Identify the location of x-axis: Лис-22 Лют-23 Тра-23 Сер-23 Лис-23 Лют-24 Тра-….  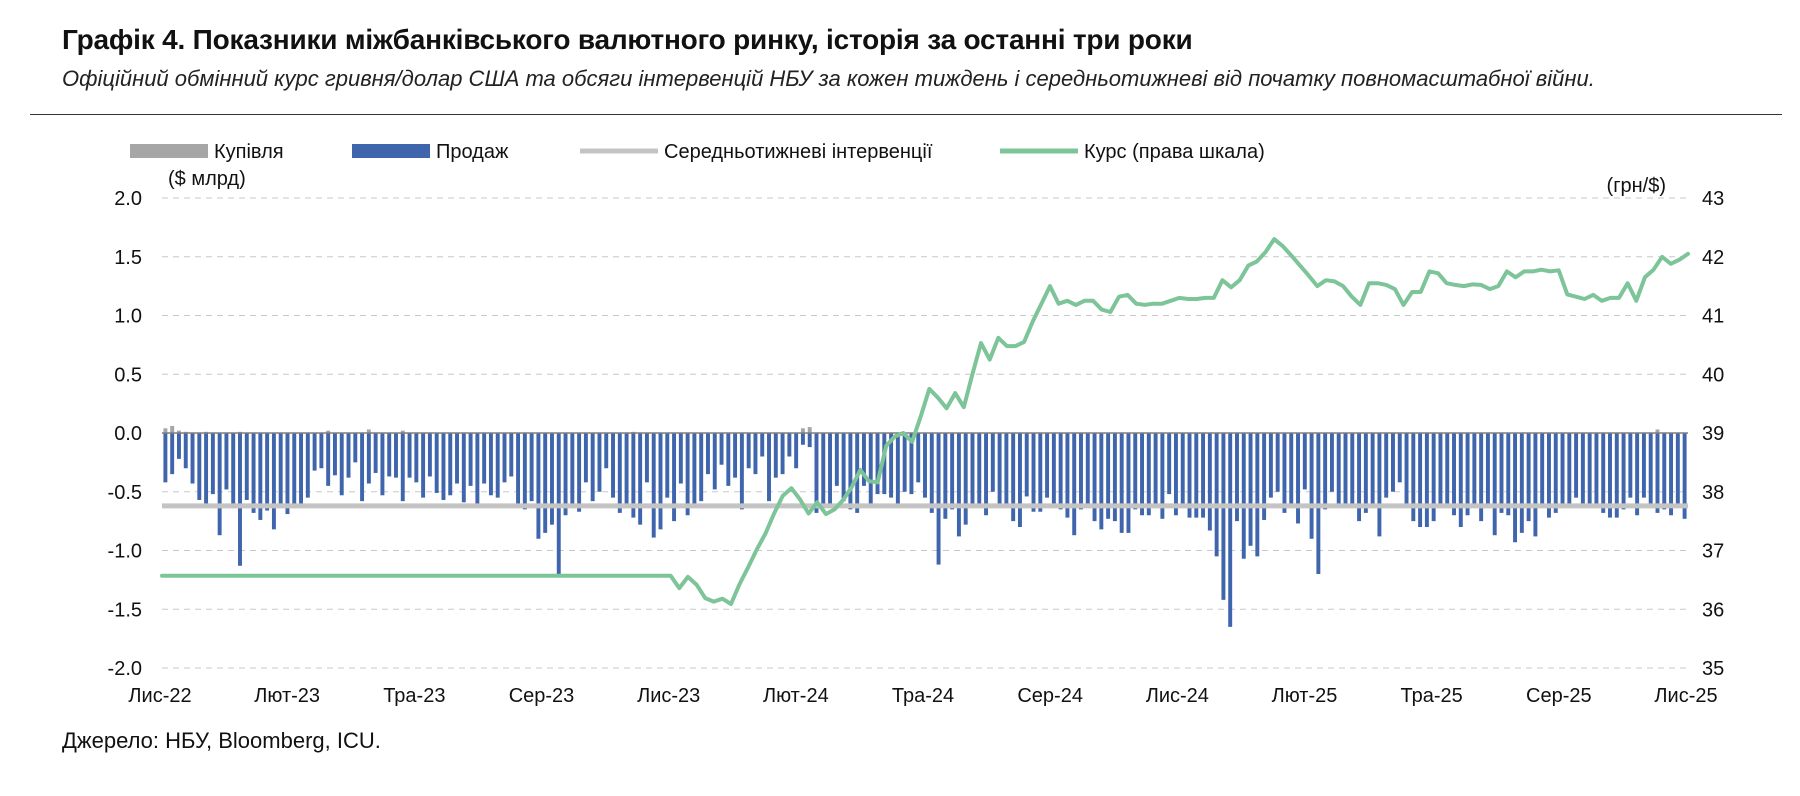
(922, 696).